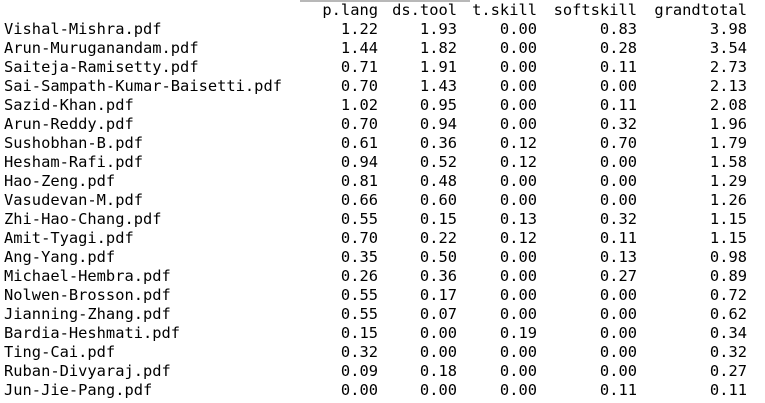  What do you see at coordinates (438, 219) in the screenshot?
I see `cell-ds-tool: 0.15` at bounding box center [438, 219].